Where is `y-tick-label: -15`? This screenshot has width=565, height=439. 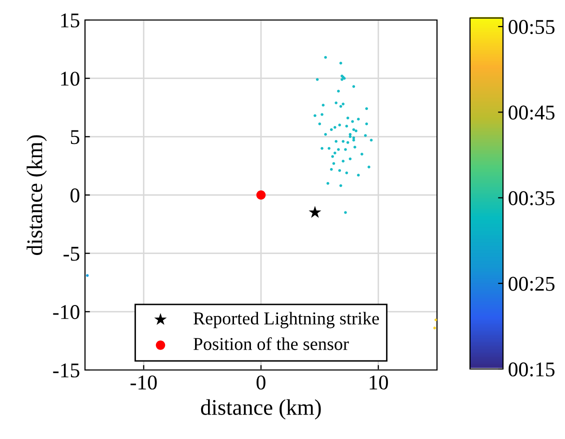
y-tick-label: -15 is located at coordinates (66, 370).